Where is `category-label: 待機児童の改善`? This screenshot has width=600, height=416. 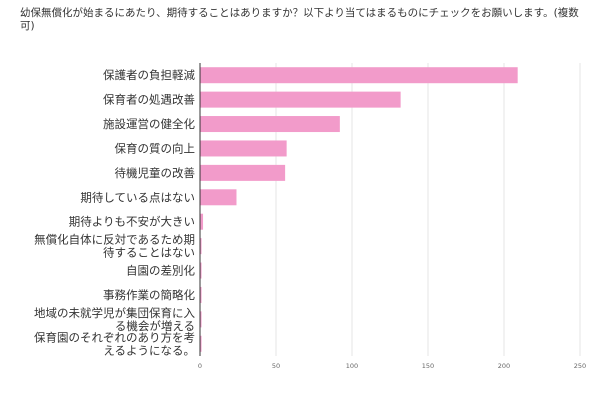
category-label: 待機児童の改善 is located at coordinates (155, 173).